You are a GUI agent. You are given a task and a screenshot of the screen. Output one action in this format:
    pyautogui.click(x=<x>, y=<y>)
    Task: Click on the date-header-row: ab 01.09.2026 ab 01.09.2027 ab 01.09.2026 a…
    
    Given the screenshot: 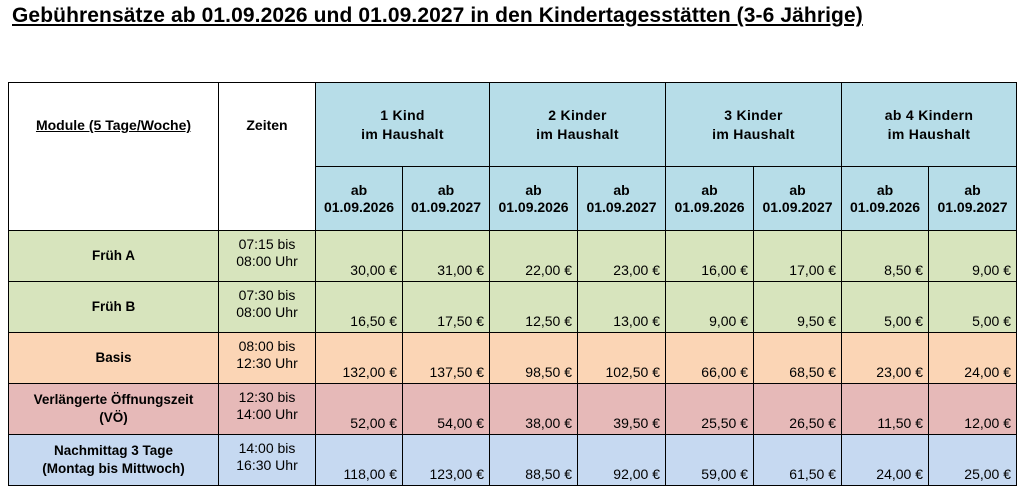 What is the action you would take?
    pyautogui.click(x=513, y=198)
    